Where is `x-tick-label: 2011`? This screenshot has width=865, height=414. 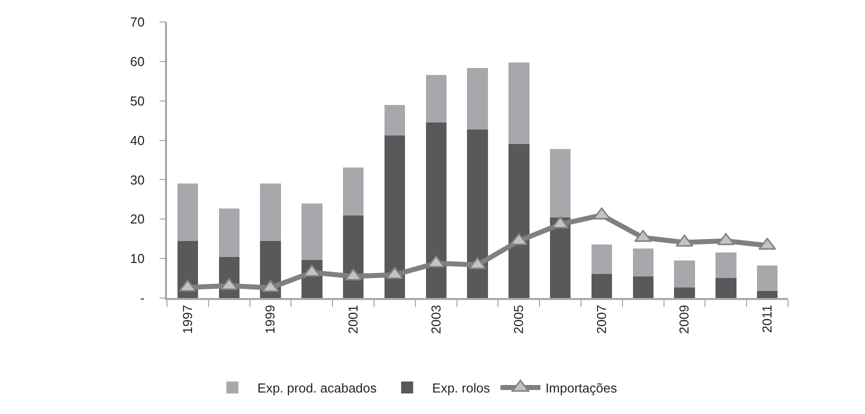 x-tick-label: 2011 is located at coordinates (767, 318).